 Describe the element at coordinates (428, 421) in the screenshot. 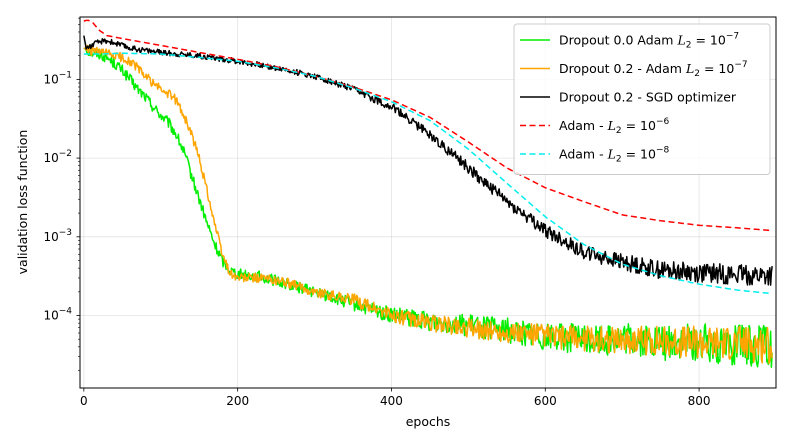

I see `x-axis-label: epochs` at that location.